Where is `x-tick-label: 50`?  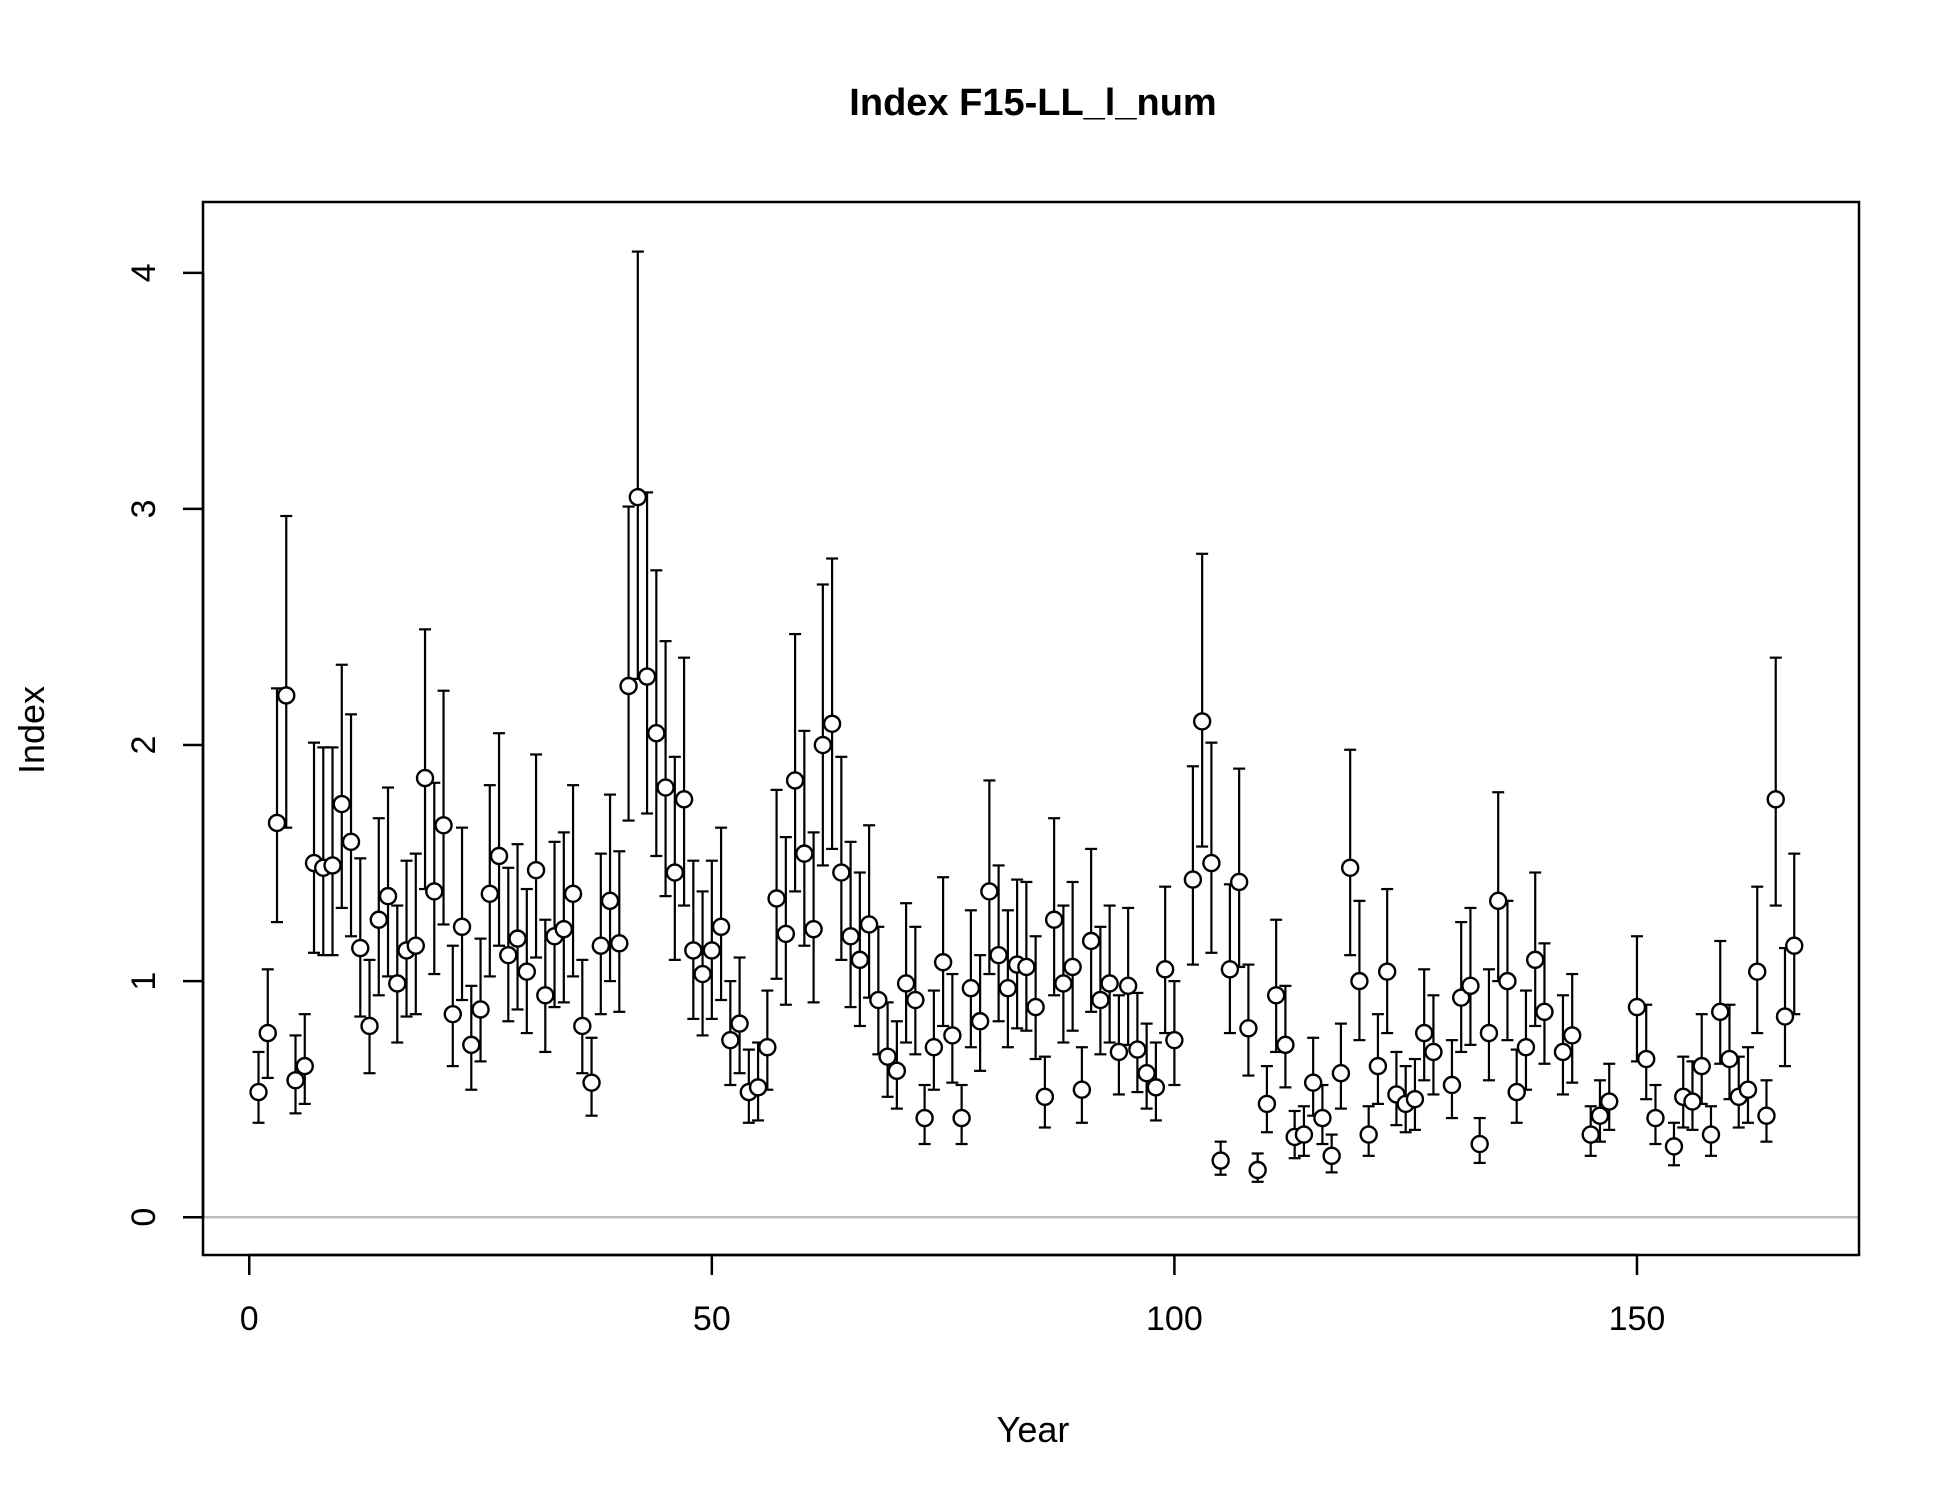
x-tick-label: 50 is located at coordinates (712, 1319).